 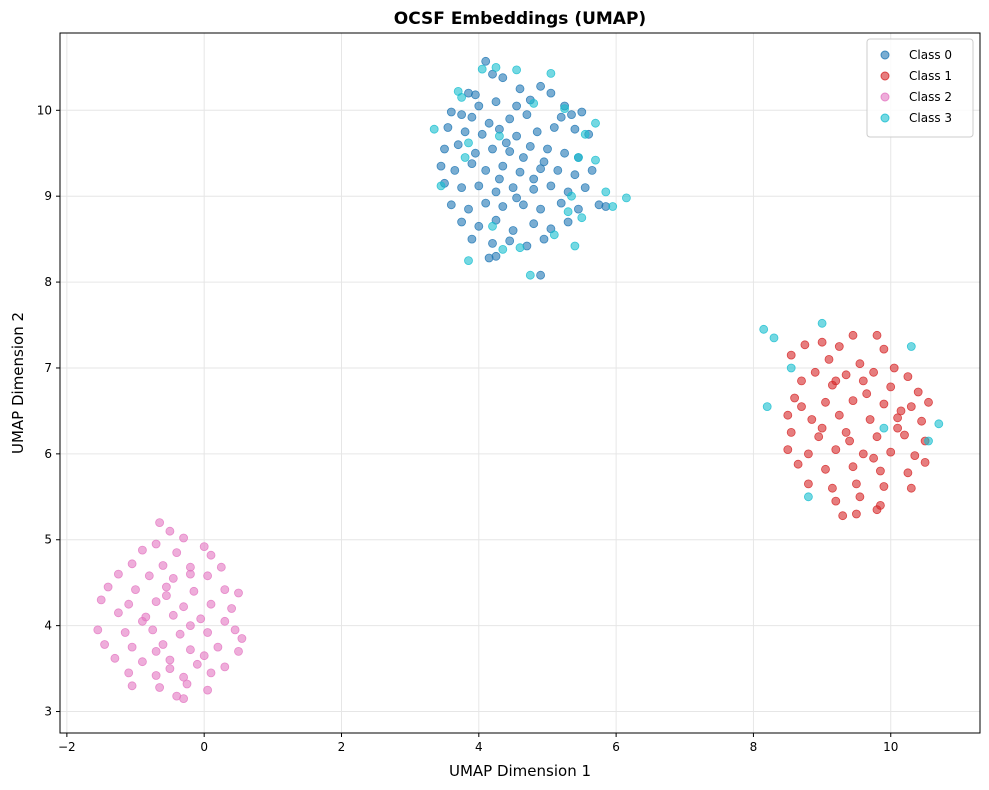 What do you see at coordinates (930, 97) in the screenshot?
I see `legend-label-class-2: Class 2` at bounding box center [930, 97].